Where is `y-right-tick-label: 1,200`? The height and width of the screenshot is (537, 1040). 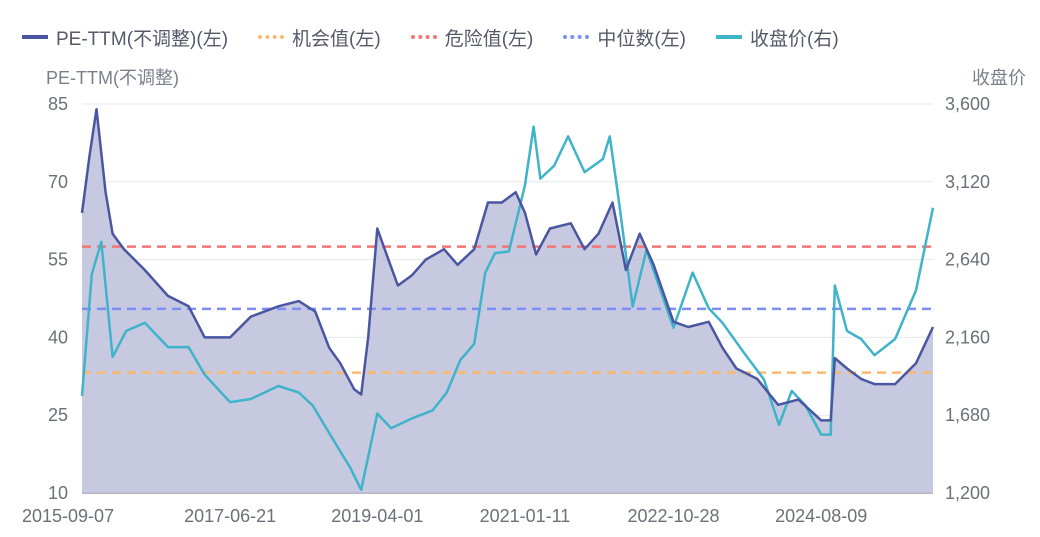
y-right-tick-label: 1,200 is located at coordinates (967, 493).